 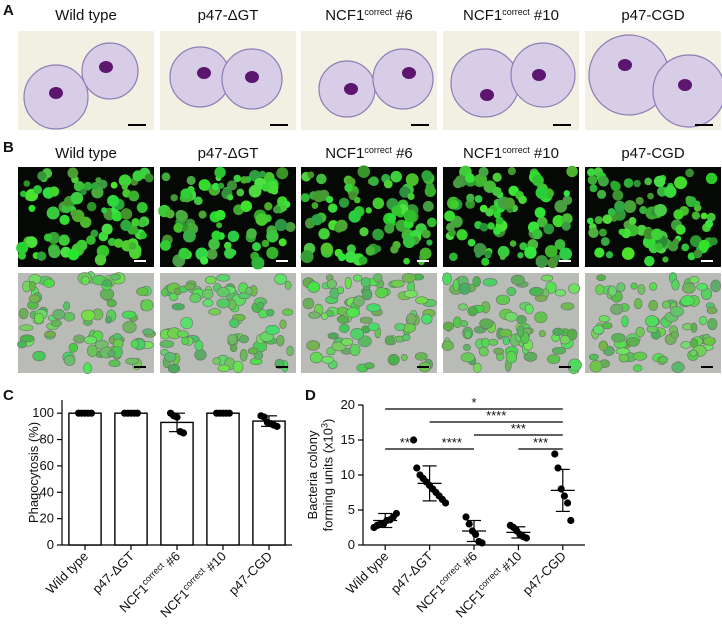 I want to click on panel-label: D, so click(x=310, y=395).